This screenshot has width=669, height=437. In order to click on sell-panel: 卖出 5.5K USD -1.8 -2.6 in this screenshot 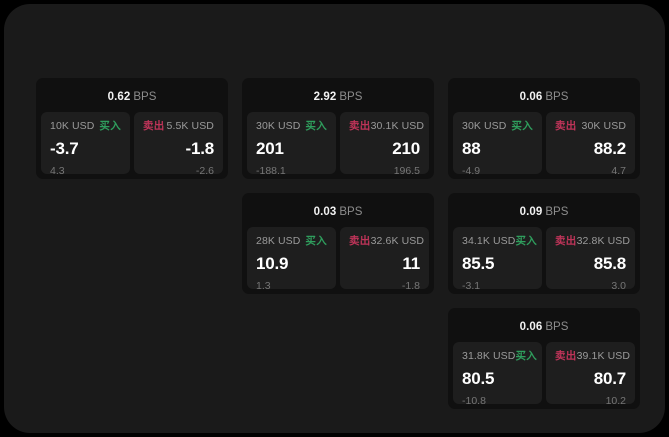, I will do `click(178, 144)`.